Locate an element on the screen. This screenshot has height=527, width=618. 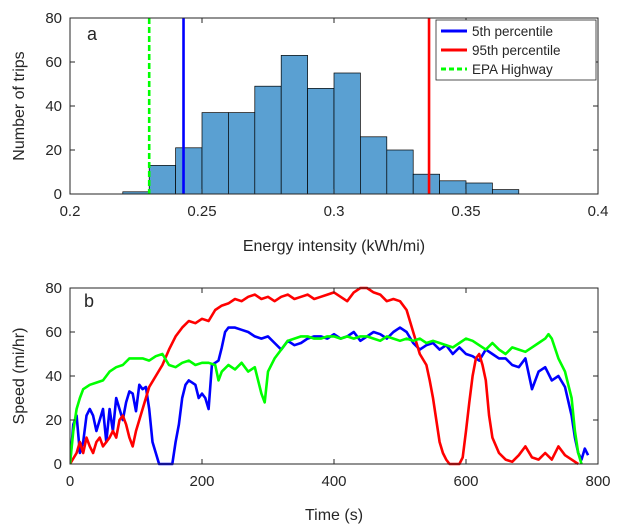
legend-label-5th: 5th percentile is located at coordinates (512, 31).